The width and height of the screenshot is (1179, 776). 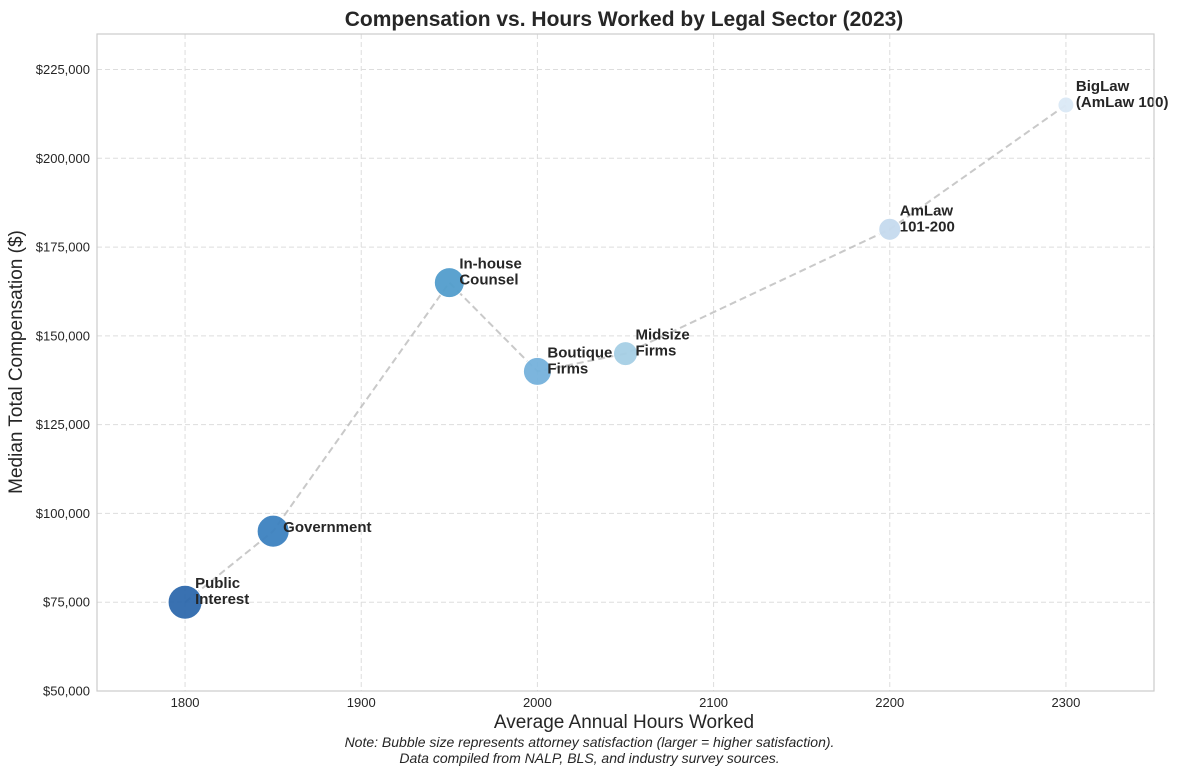 What do you see at coordinates (63, 158) in the screenshot?
I see `y-tick-label: $200,000` at bounding box center [63, 158].